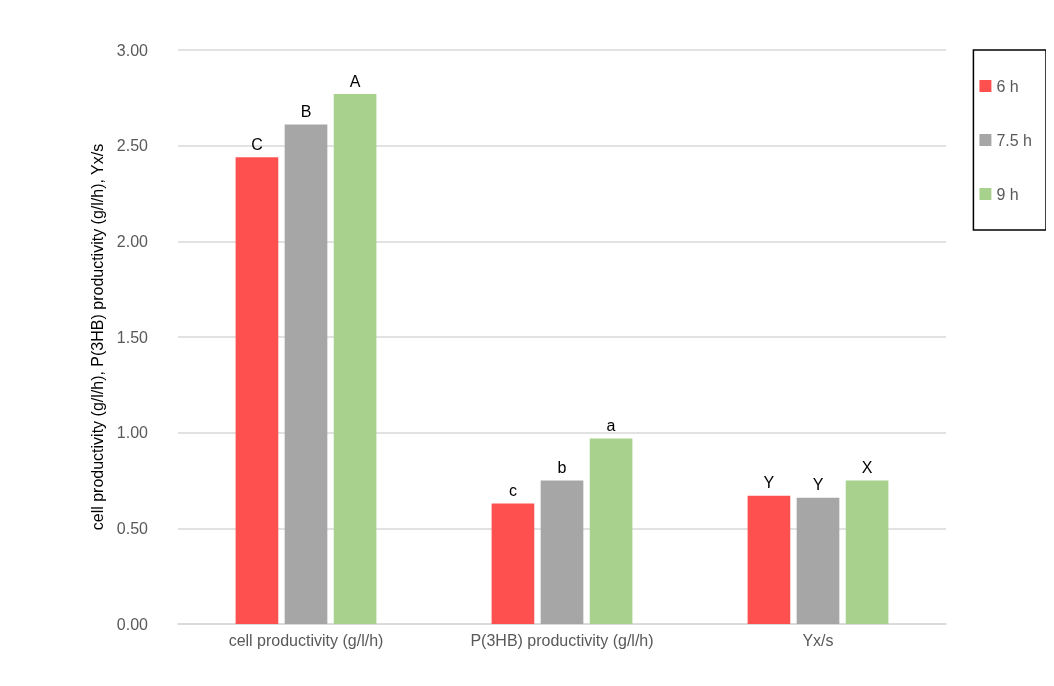 The width and height of the screenshot is (1054, 686). What do you see at coordinates (867, 467) in the screenshot?
I see `data-label: X` at bounding box center [867, 467].